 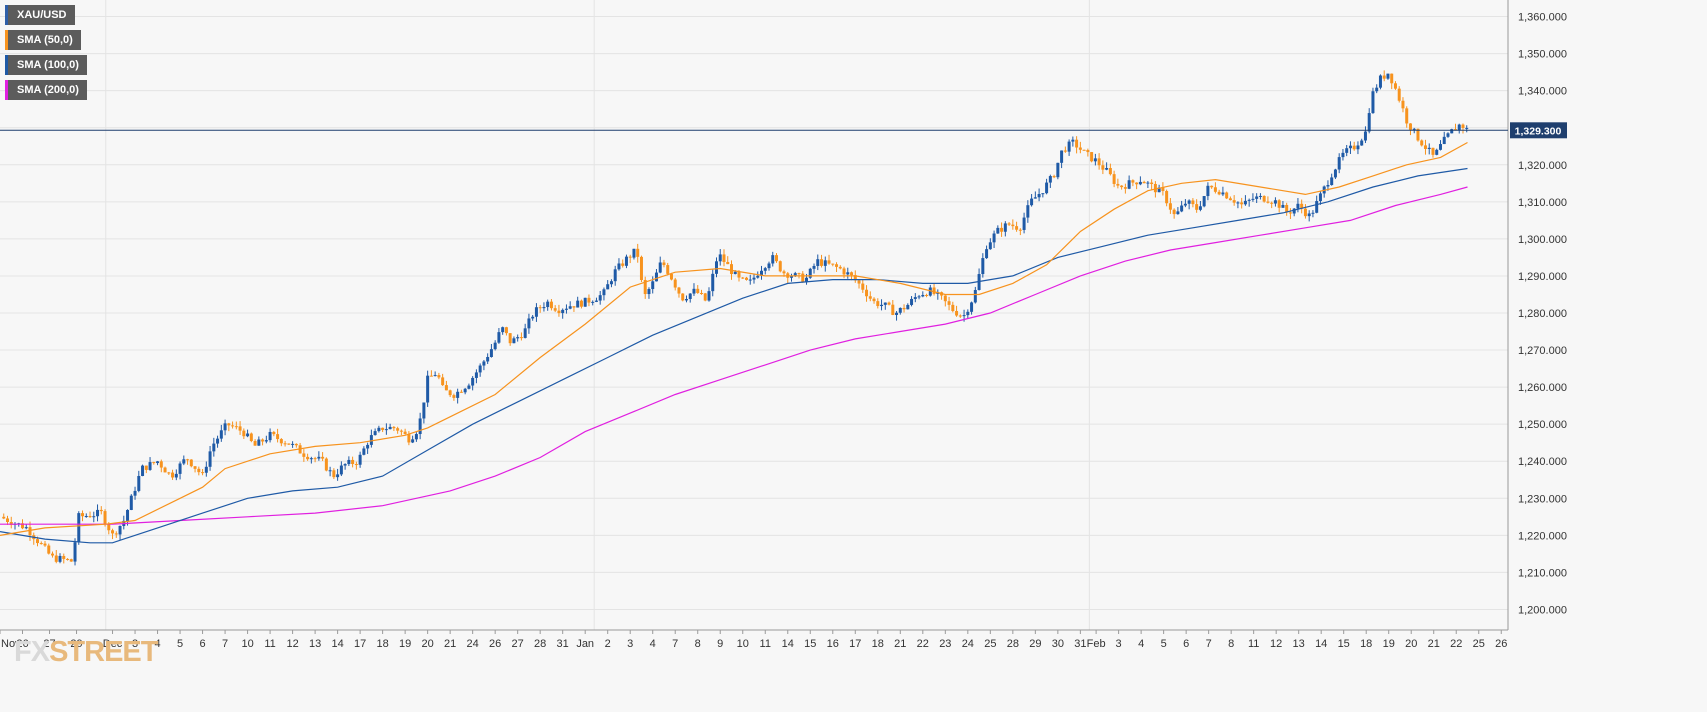 What do you see at coordinates (1542, 240) in the screenshot?
I see `y-tick-label: 1,300.000` at bounding box center [1542, 240].